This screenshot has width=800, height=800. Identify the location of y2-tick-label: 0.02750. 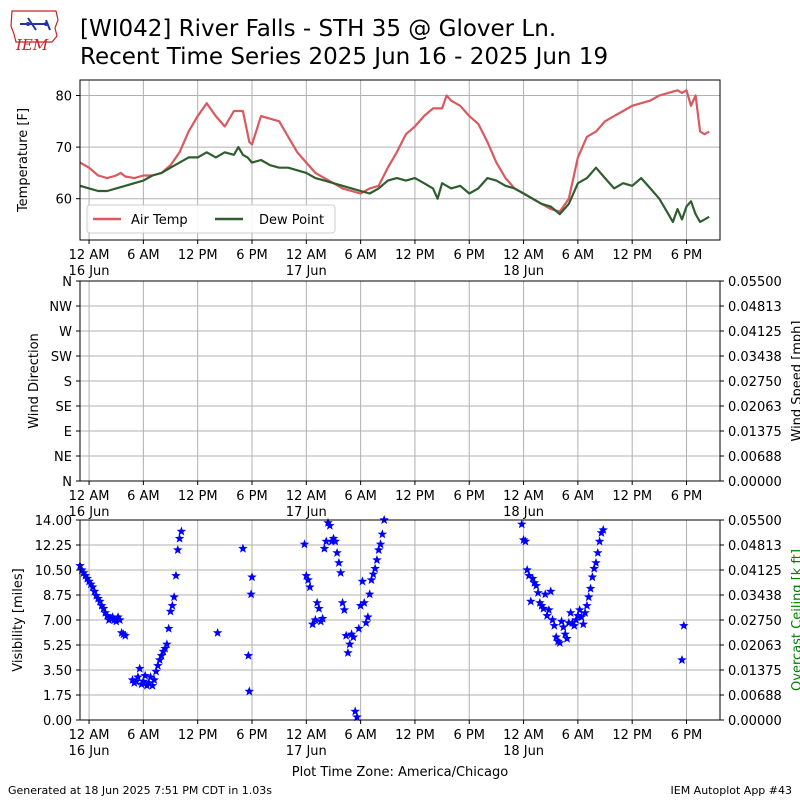
(755, 382).